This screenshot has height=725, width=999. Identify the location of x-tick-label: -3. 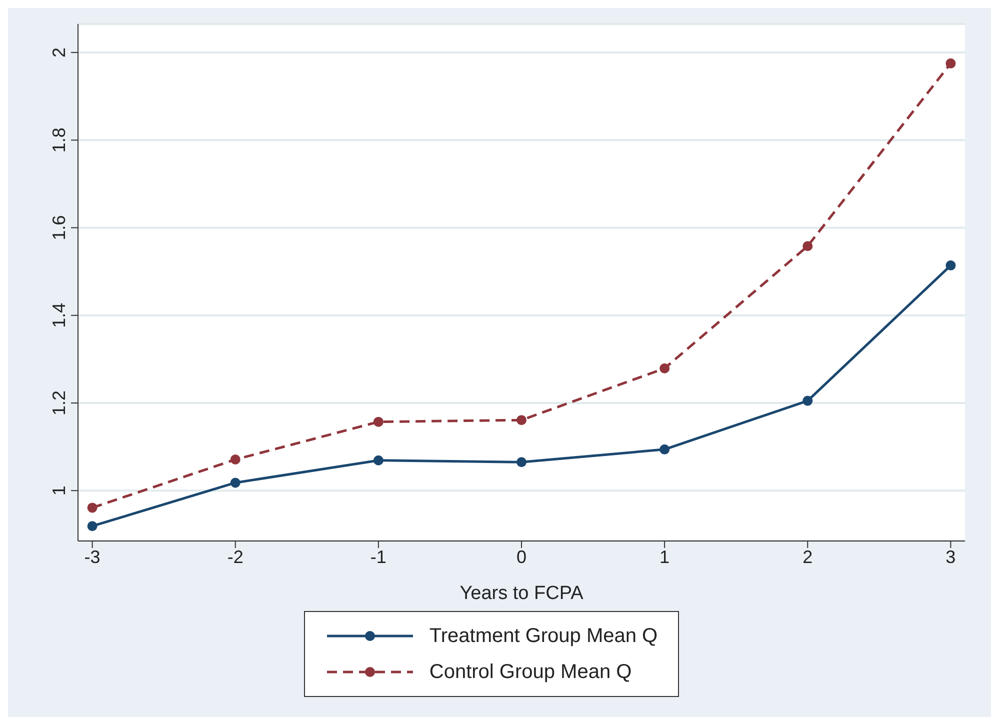
(92, 556).